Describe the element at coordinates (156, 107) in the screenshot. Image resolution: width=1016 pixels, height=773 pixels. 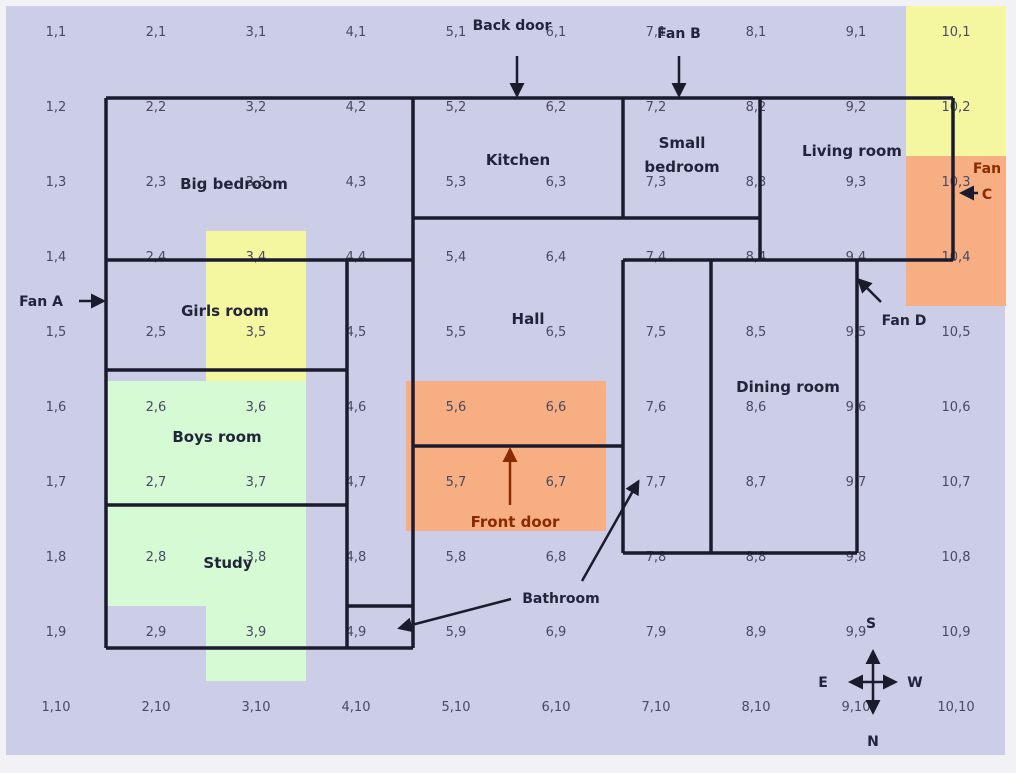
I see `grid-label: 2,2` at that location.